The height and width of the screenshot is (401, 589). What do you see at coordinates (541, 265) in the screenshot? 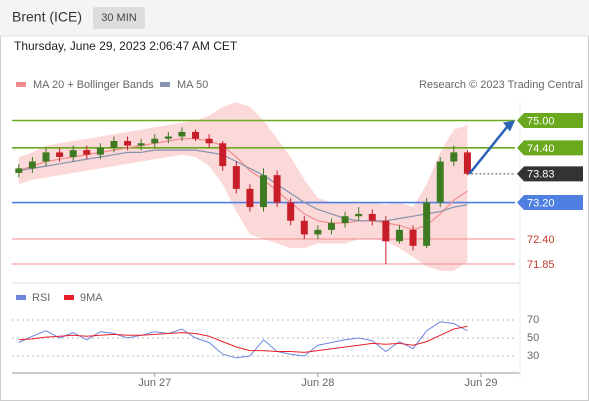
I see `price-level-label: 71.85` at bounding box center [541, 265].